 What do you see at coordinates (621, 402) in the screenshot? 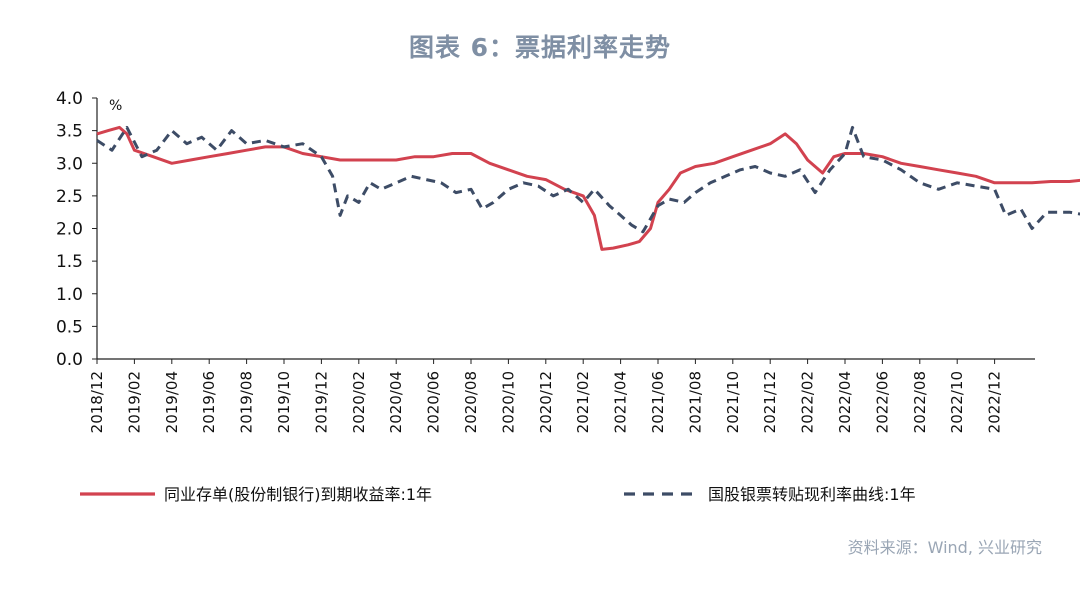
I see `x-tick-label: 2021/04` at bounding box center [621, 402].